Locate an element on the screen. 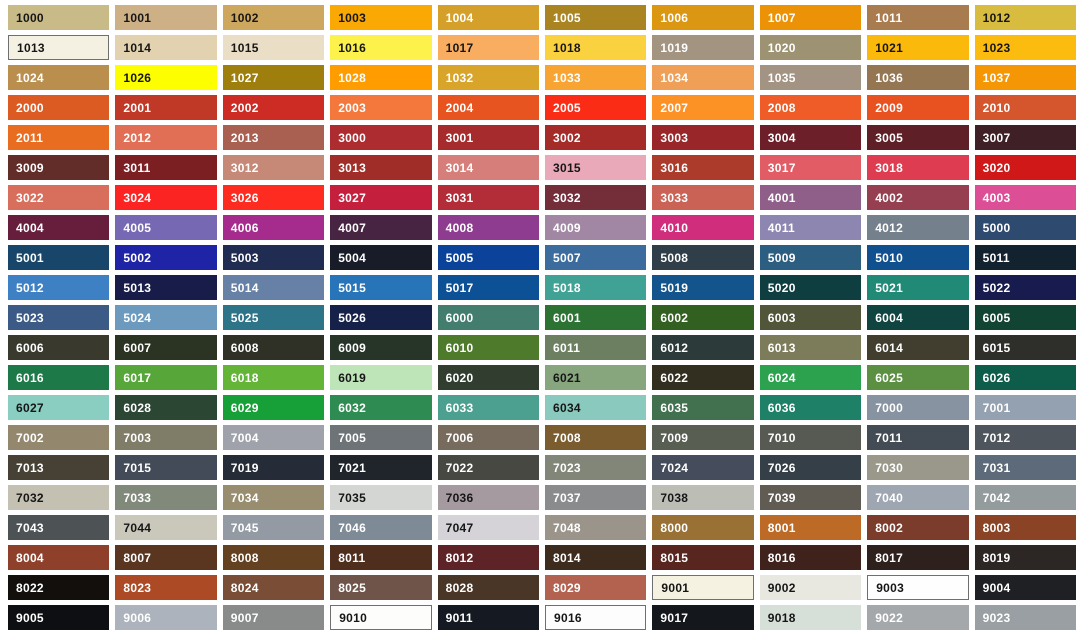 The width and height of the screenshot is (1080, 633). color-swatch-7035: 7035 is located at coordinates (381, 497).